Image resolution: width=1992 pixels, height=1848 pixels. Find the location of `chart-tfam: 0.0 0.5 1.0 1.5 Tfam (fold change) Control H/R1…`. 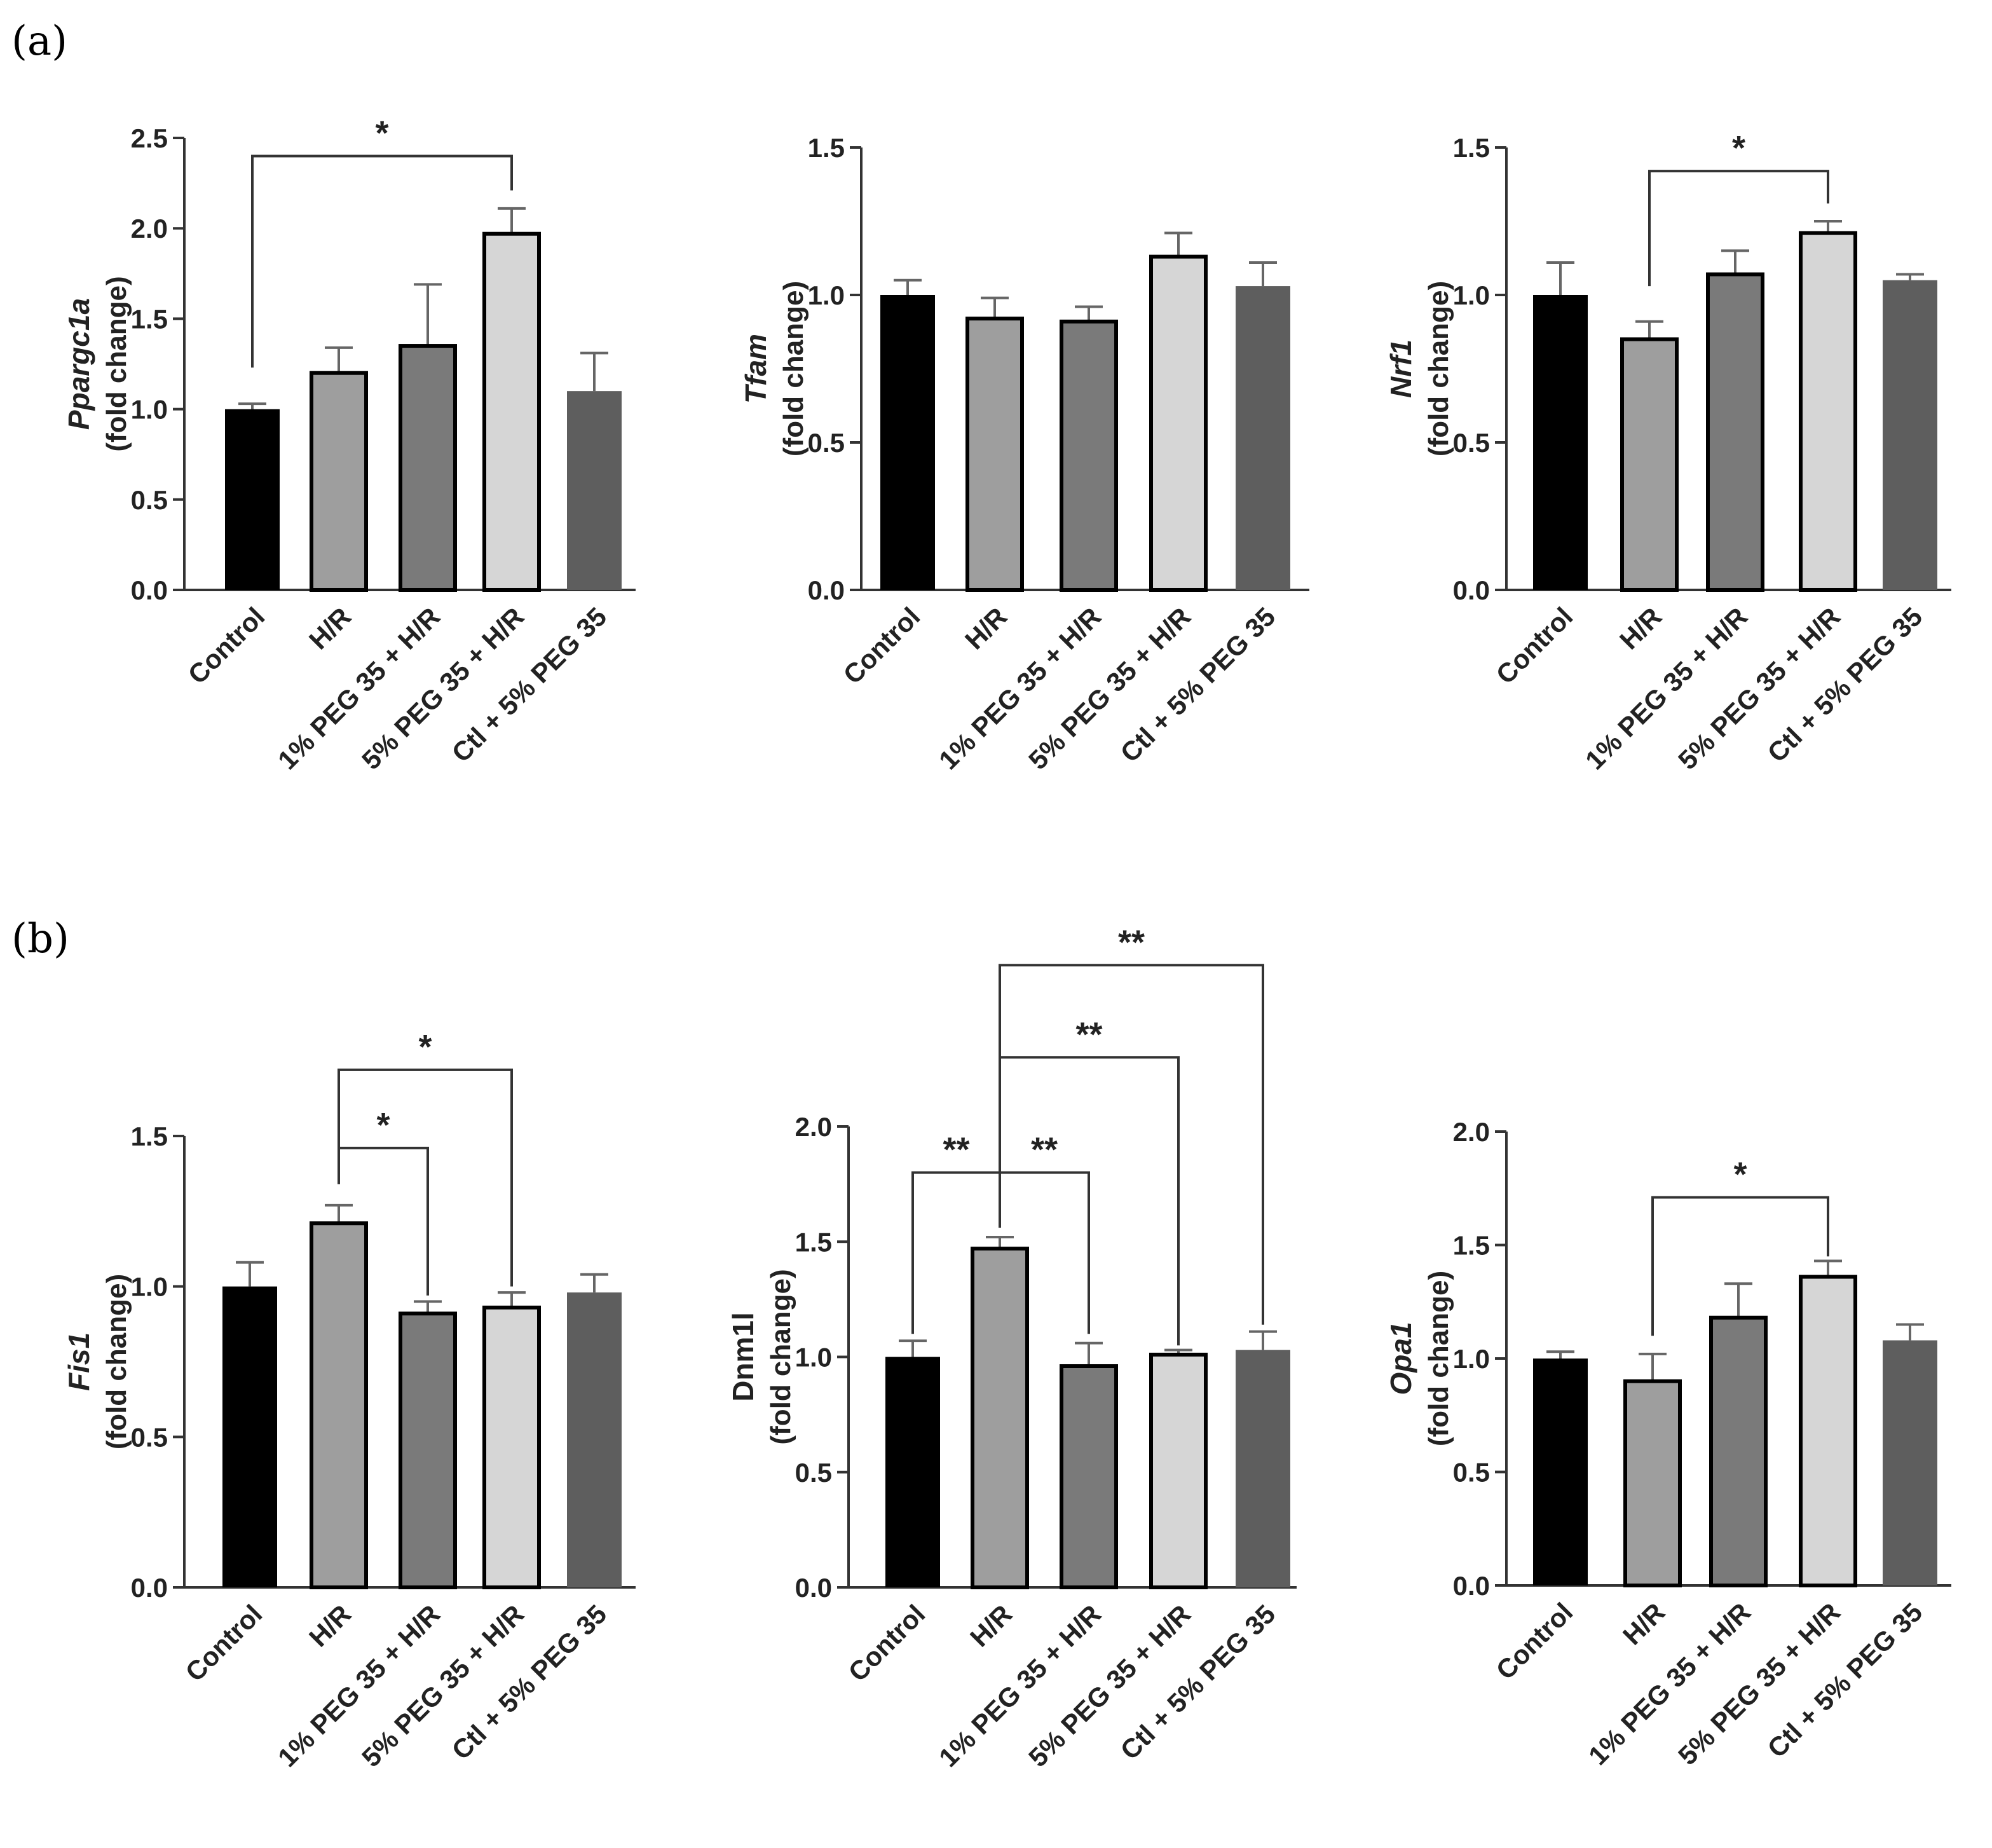

chart-tfam: 0.0 0.5 1.0 1.5 Tfam (fold change) Control H/R1… is located at coordinates (1024, 455).